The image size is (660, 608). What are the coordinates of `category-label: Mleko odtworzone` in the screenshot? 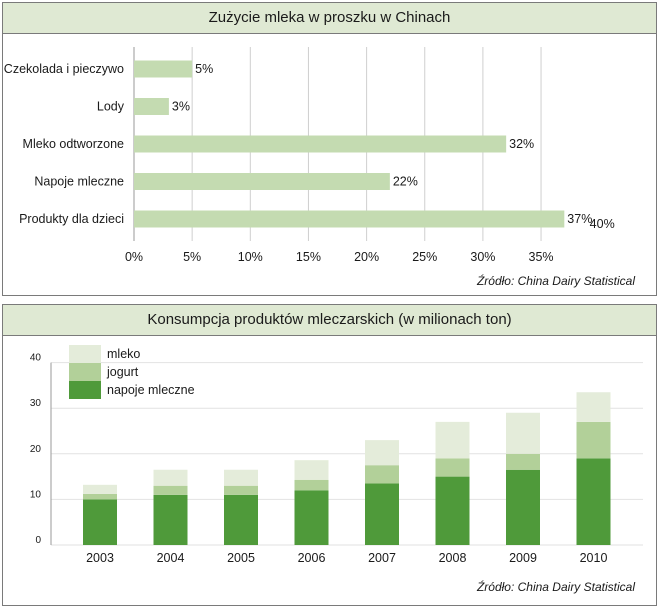 It's located at (73, 144).